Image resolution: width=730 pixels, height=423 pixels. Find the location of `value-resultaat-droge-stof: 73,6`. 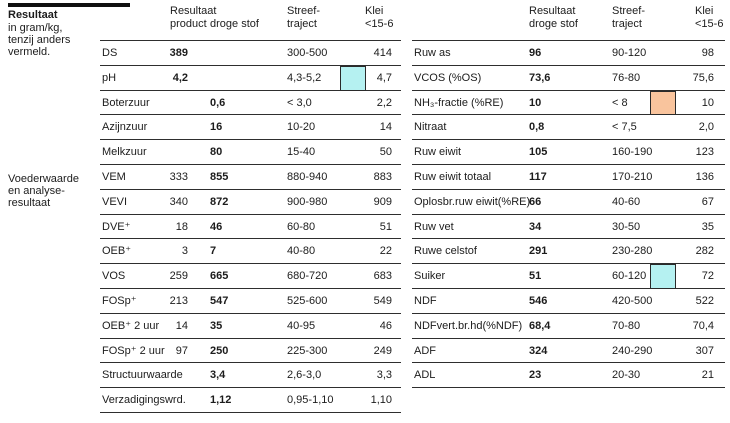

value-resultaat-droge-stof: 73,6 is located at coordinates (540, 77).